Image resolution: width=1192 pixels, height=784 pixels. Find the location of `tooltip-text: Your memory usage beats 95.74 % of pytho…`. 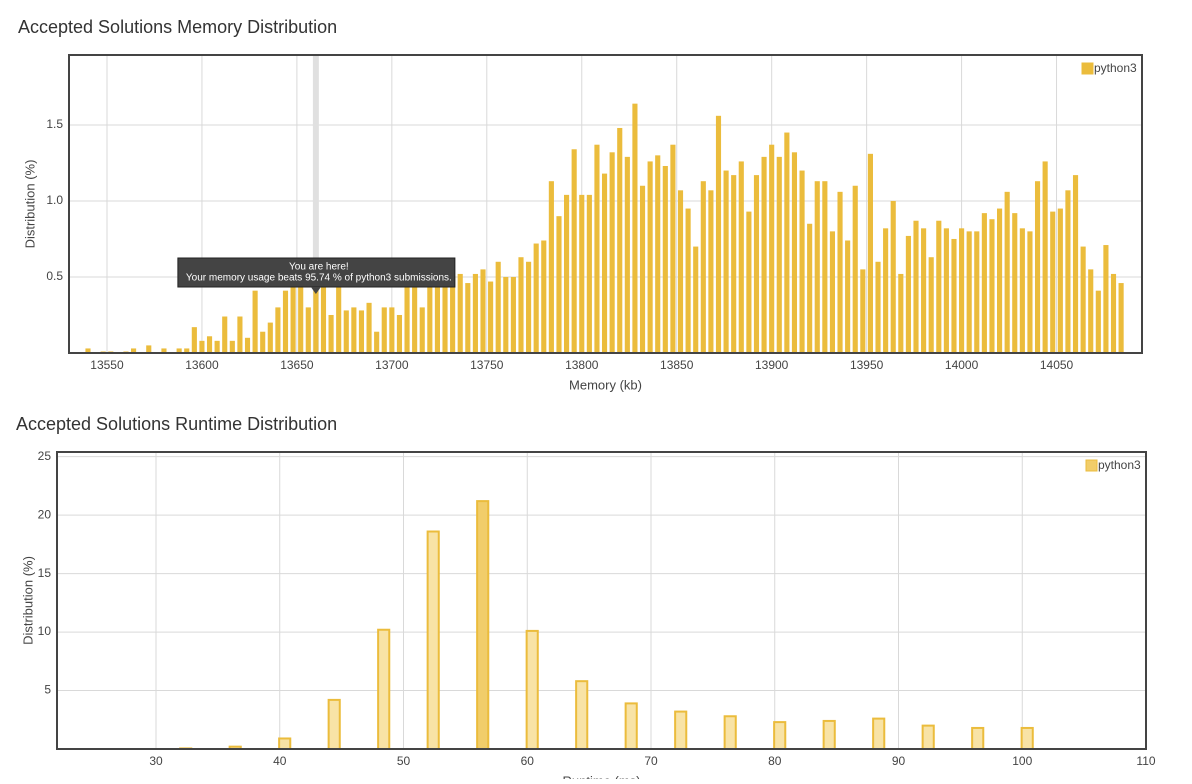

tooltip-text: Your memory usage beats 95.74 % of pytho… is located at coordinates (319, 278).